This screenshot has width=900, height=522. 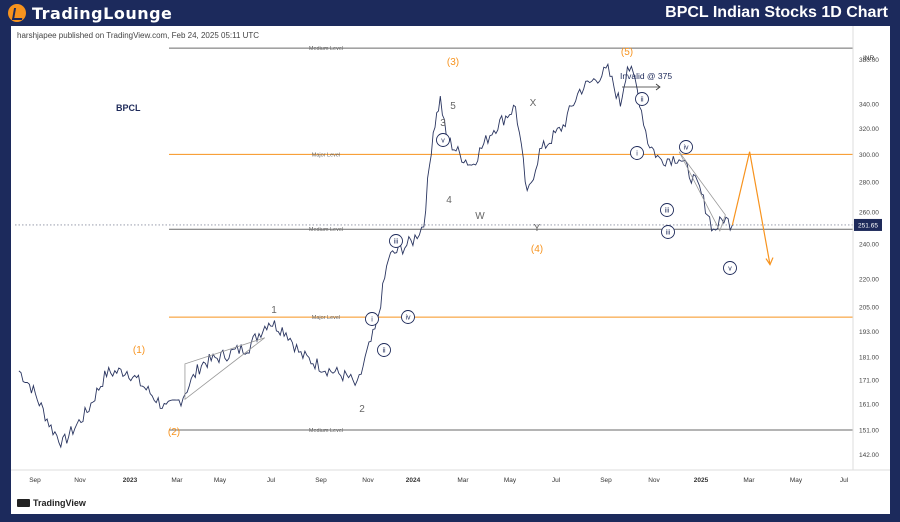 What do you see at coordinates (413, 480) in the screenshot?
I see `x-tick-label: 2024` at bounding box center [413, 480].